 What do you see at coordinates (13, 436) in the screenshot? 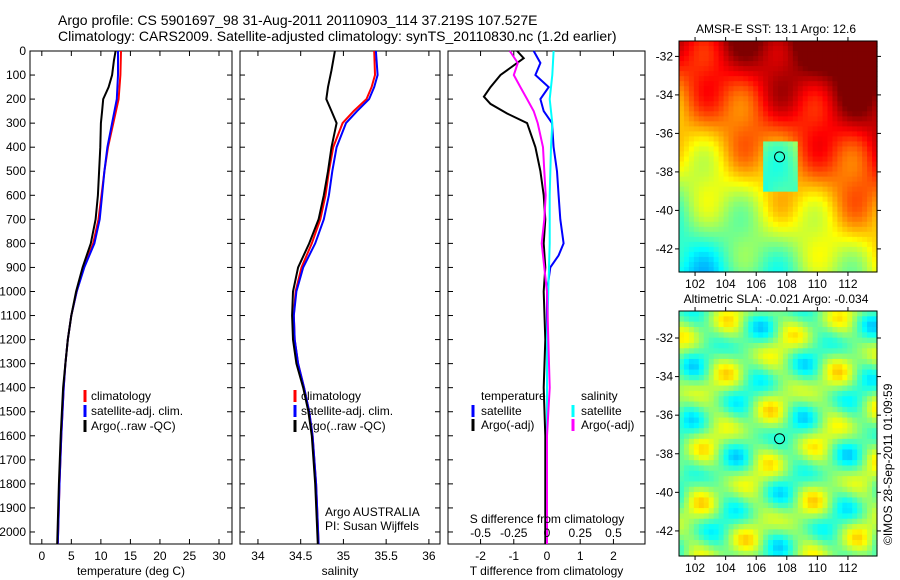
I see `y-tick-label: 1600` at bounding box center [13, 436].